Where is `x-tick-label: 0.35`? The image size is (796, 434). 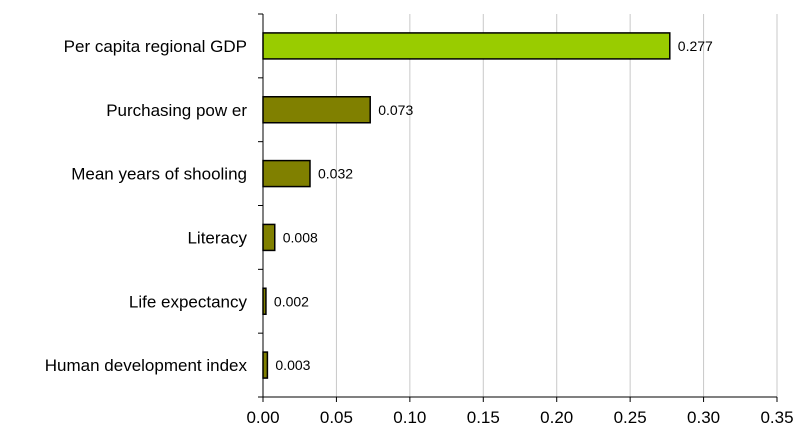 x-tick-label: 0.35 is located at coordinates (776, 417).